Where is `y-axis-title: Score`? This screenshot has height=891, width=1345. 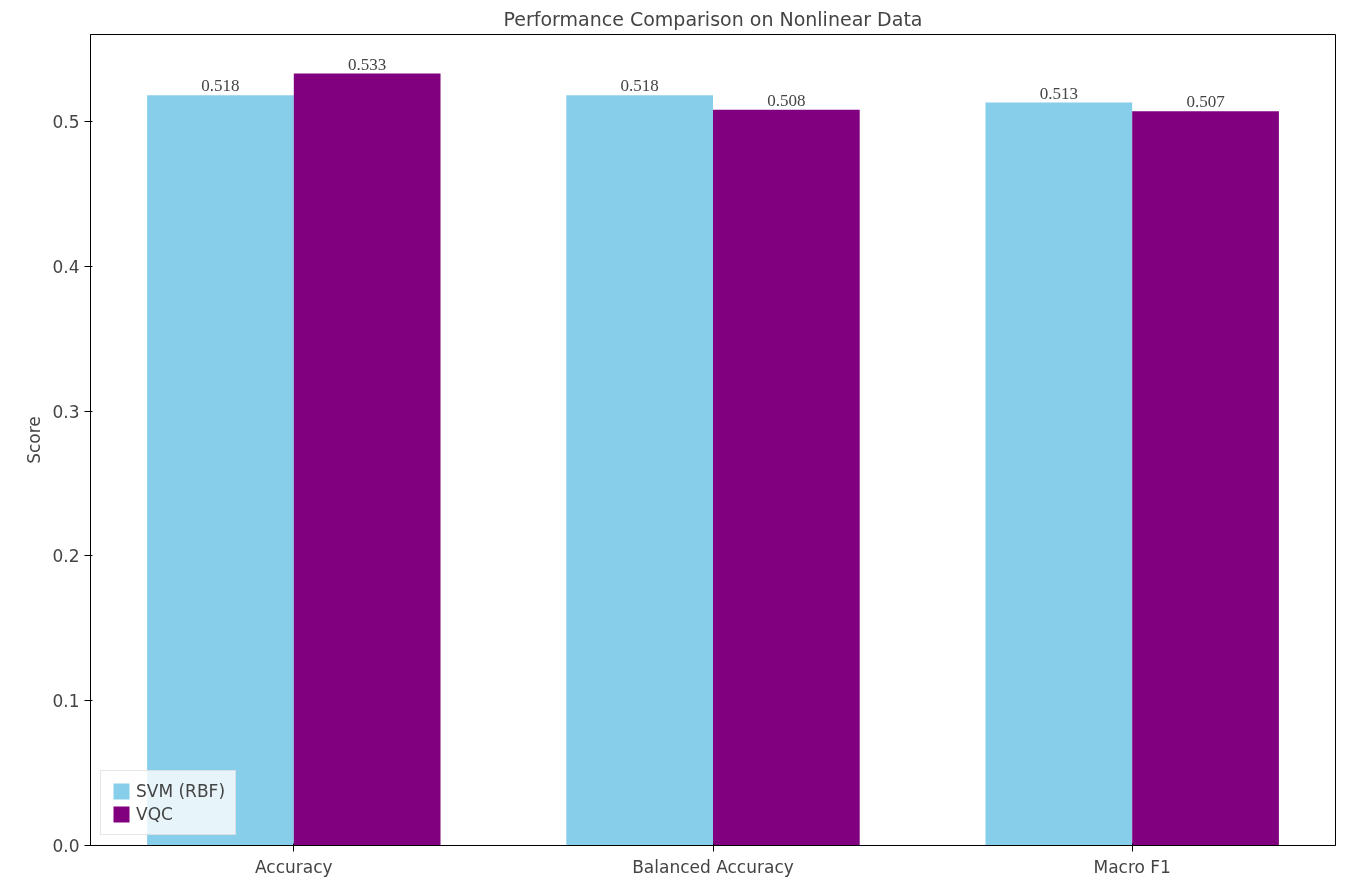 y-axis-title: Score is located at coordinates (34, 440).